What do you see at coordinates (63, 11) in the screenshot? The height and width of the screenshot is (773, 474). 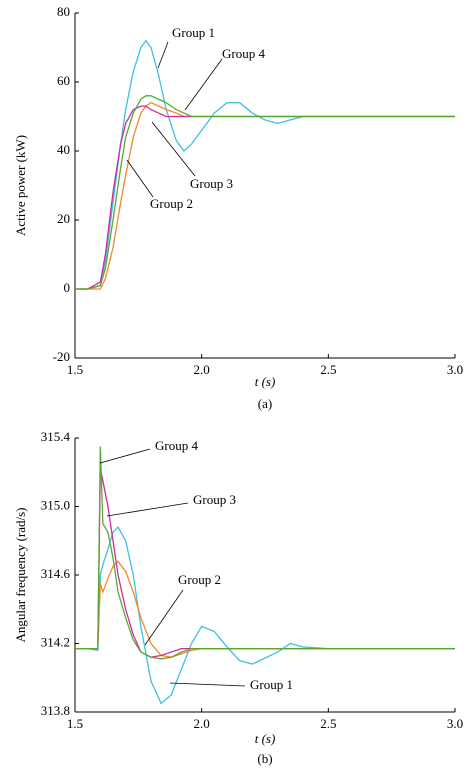 I see `y-tick-label: 80` at bounding box center [63, 11].